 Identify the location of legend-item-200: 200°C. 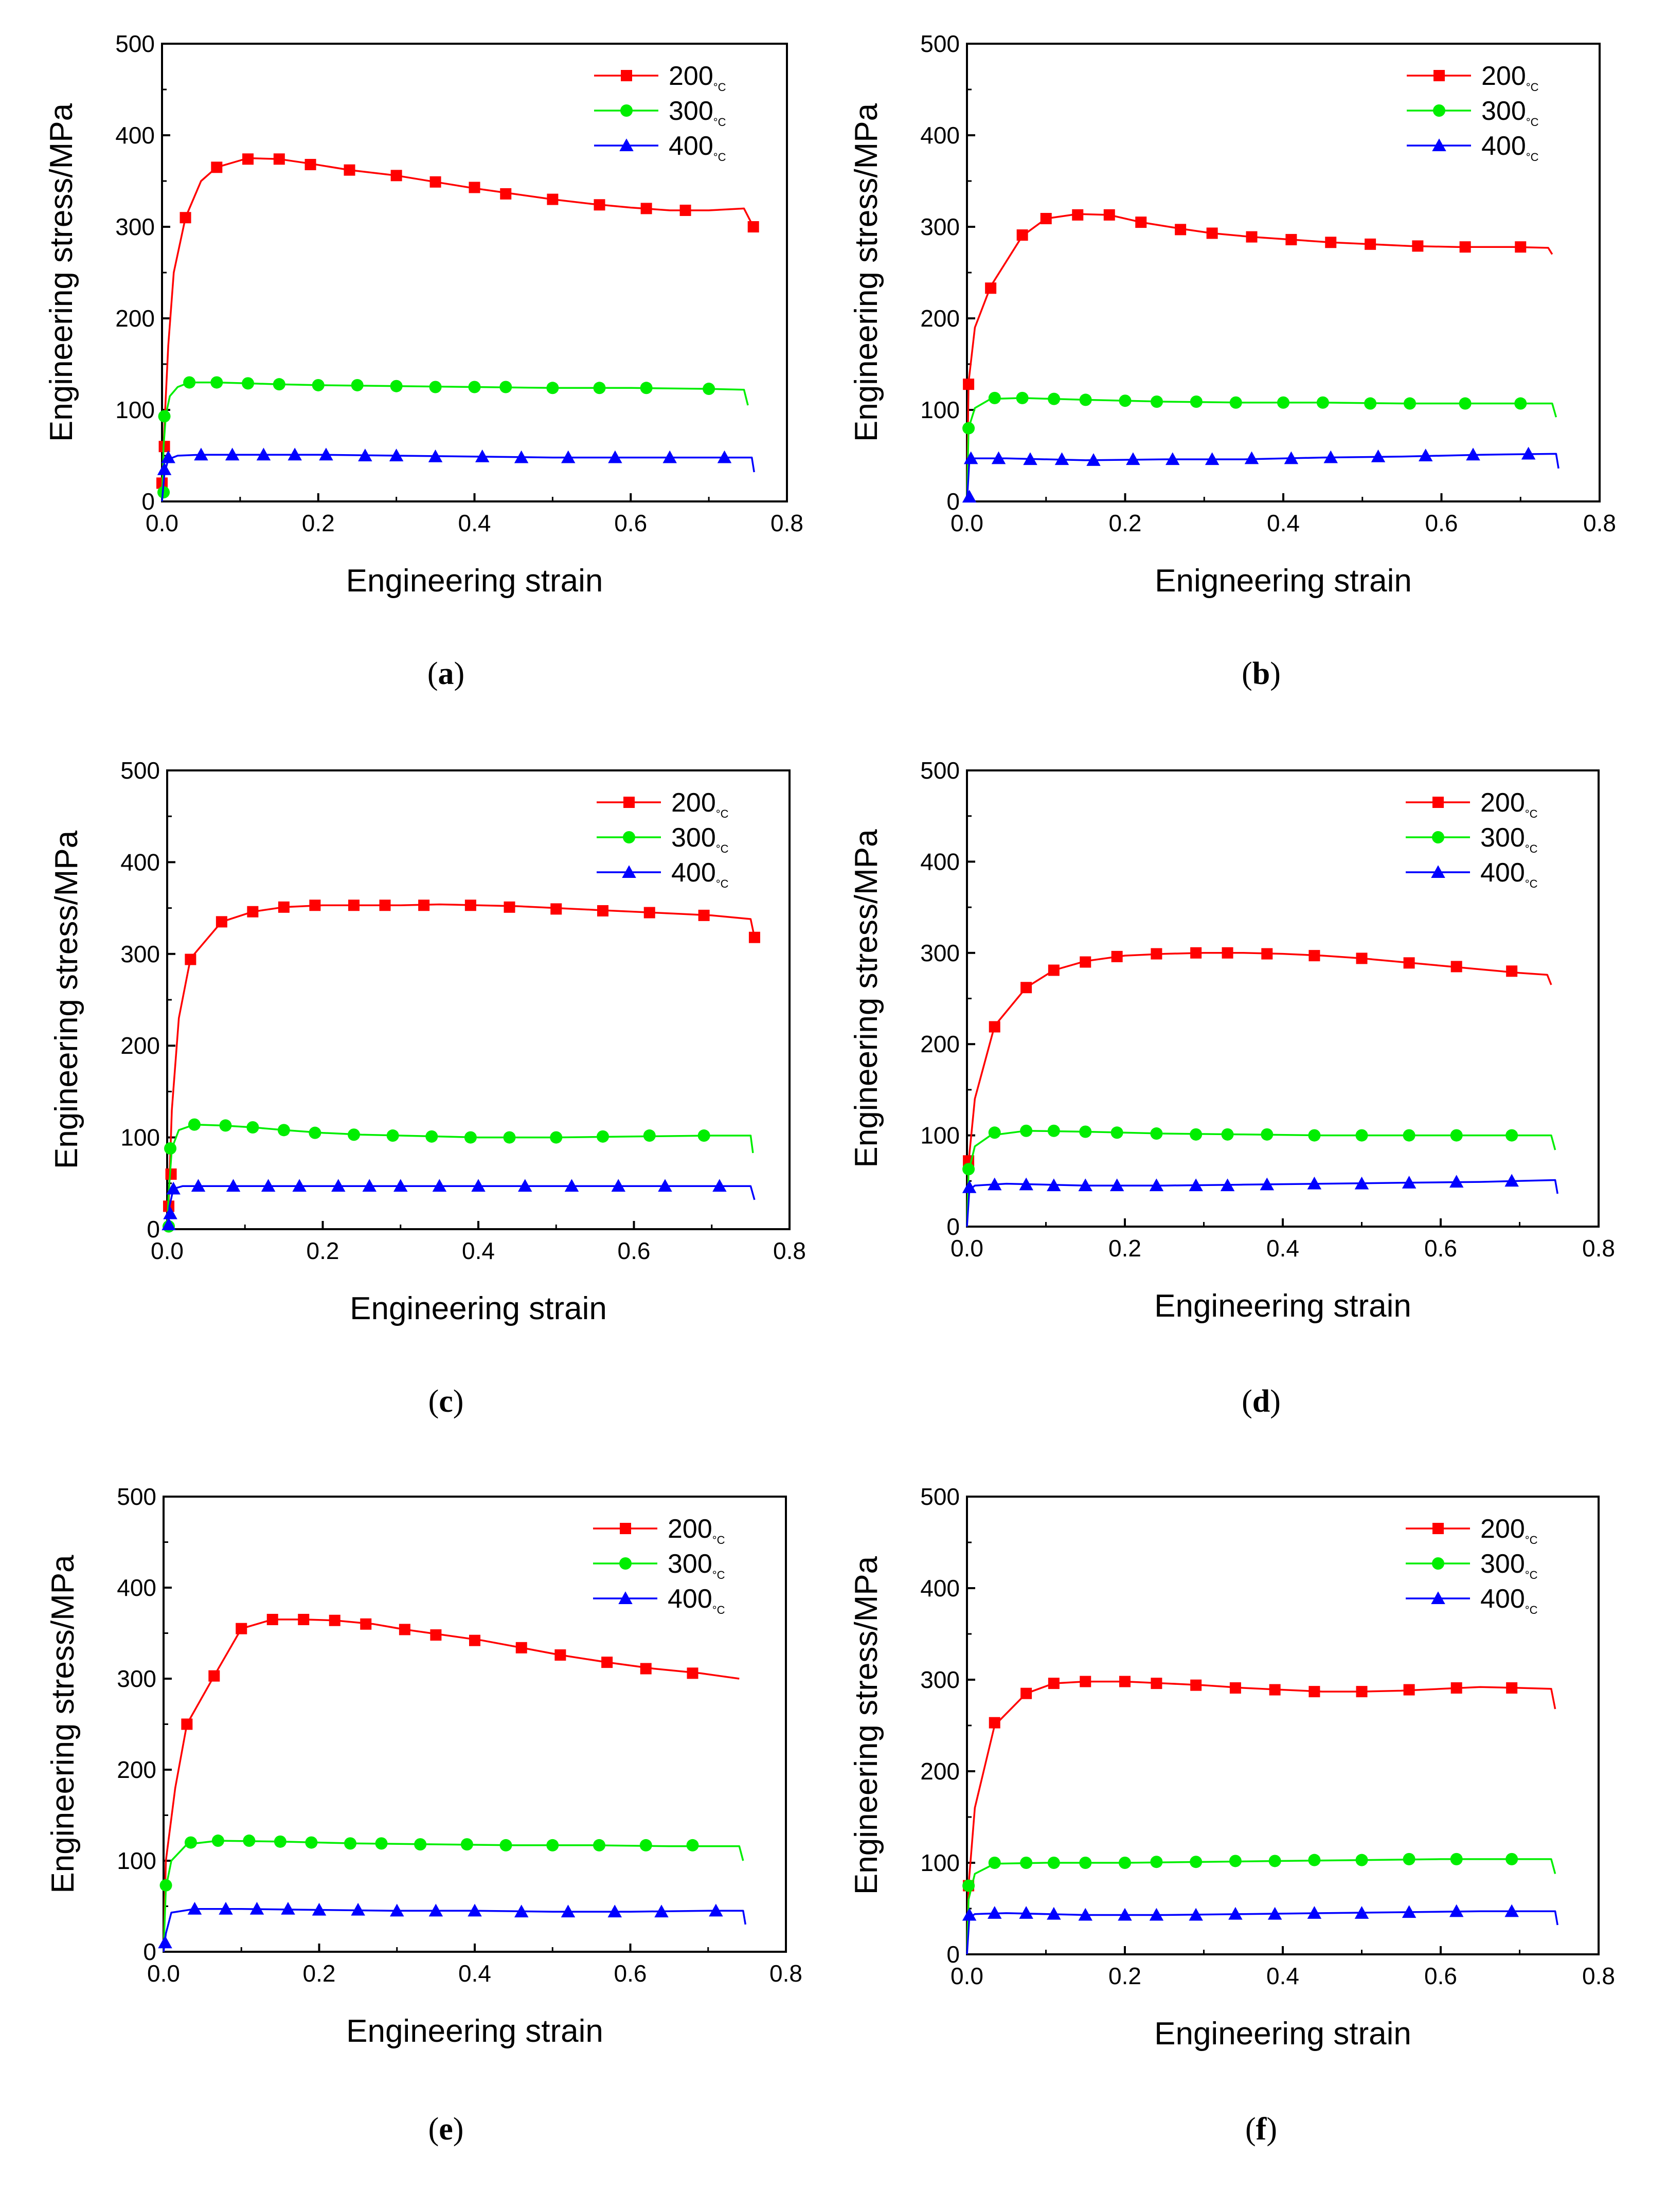
(663, 804).